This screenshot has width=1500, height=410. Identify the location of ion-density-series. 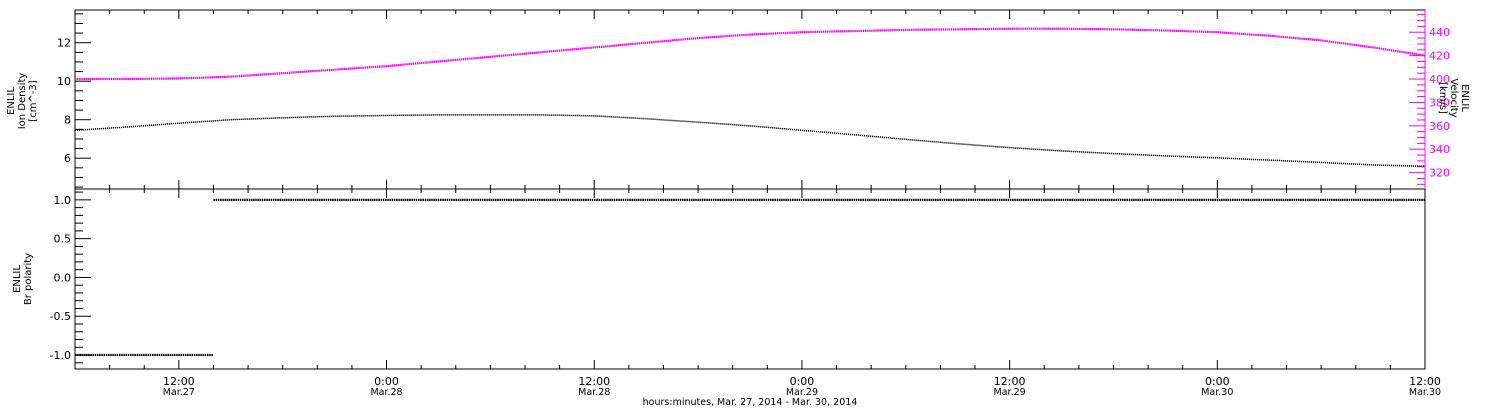
(750, 141).